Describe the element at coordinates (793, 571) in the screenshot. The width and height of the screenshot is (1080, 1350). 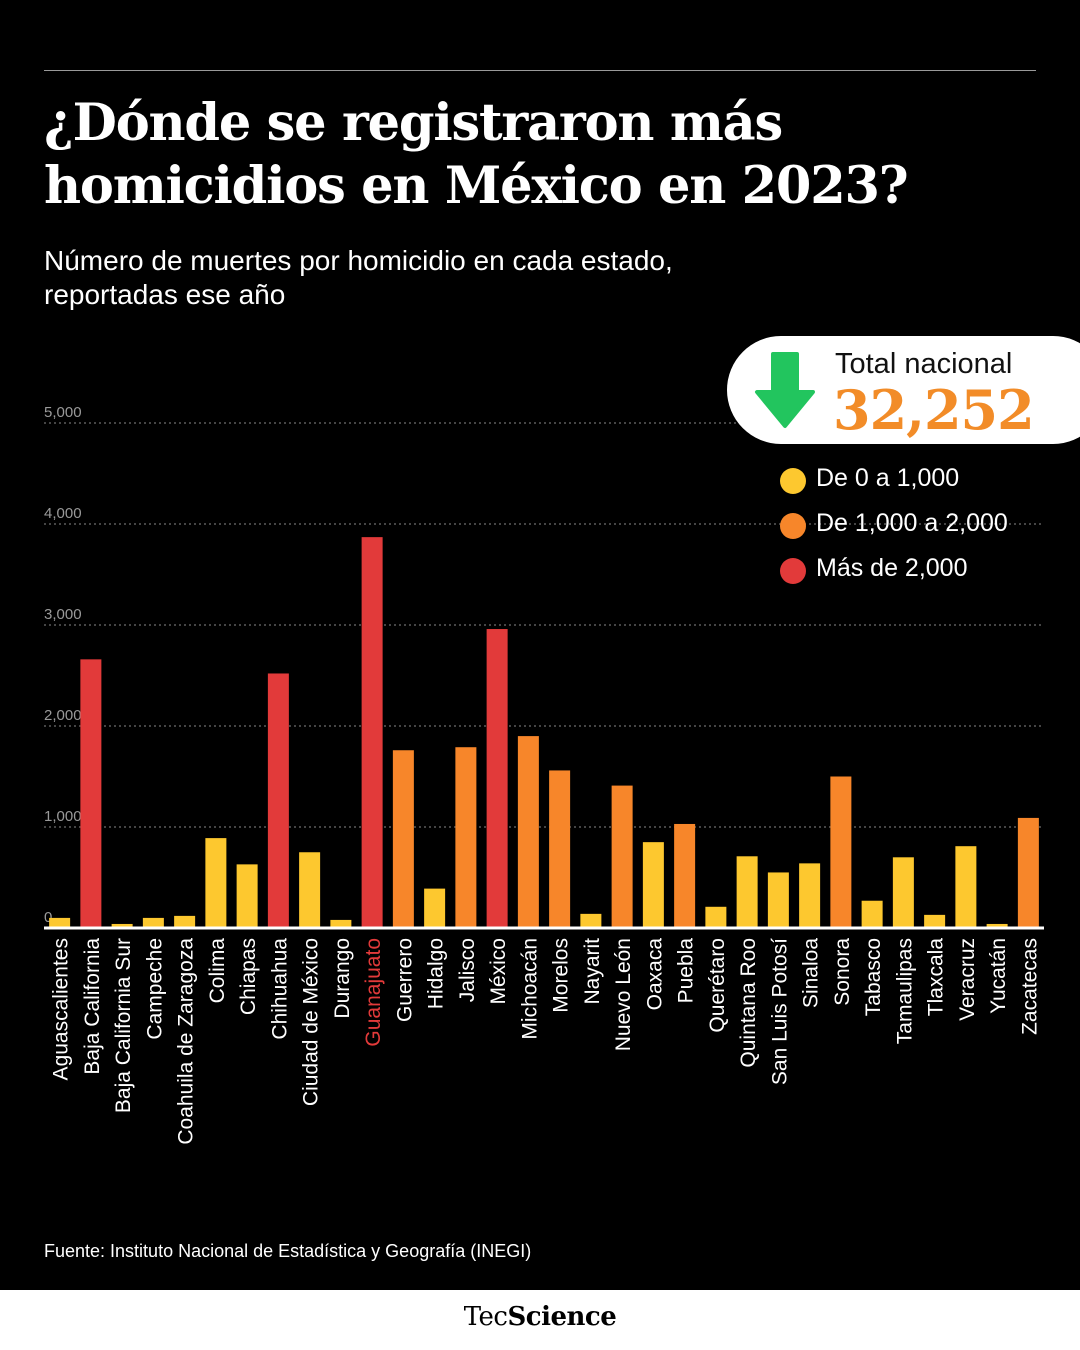
I see `legend-dot-high` at that location.